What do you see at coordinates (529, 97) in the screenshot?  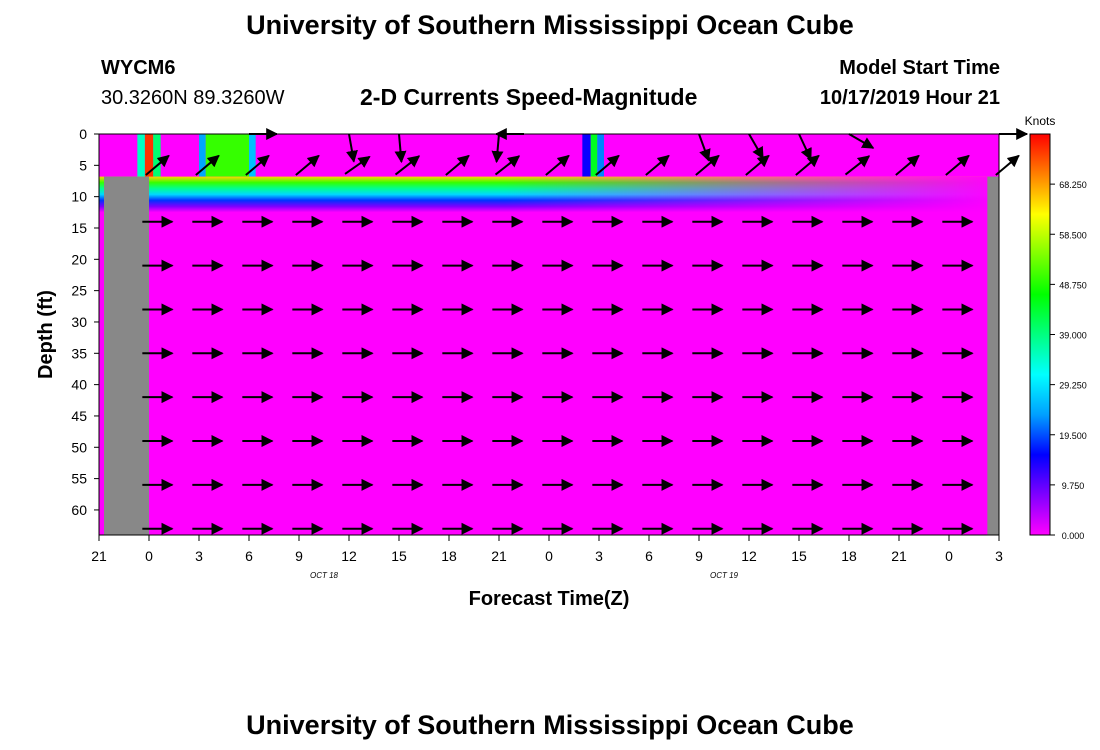 I see `chart-subtitle: 2-D Currents Speed-Magnitude` at bounding box center [529, 97].